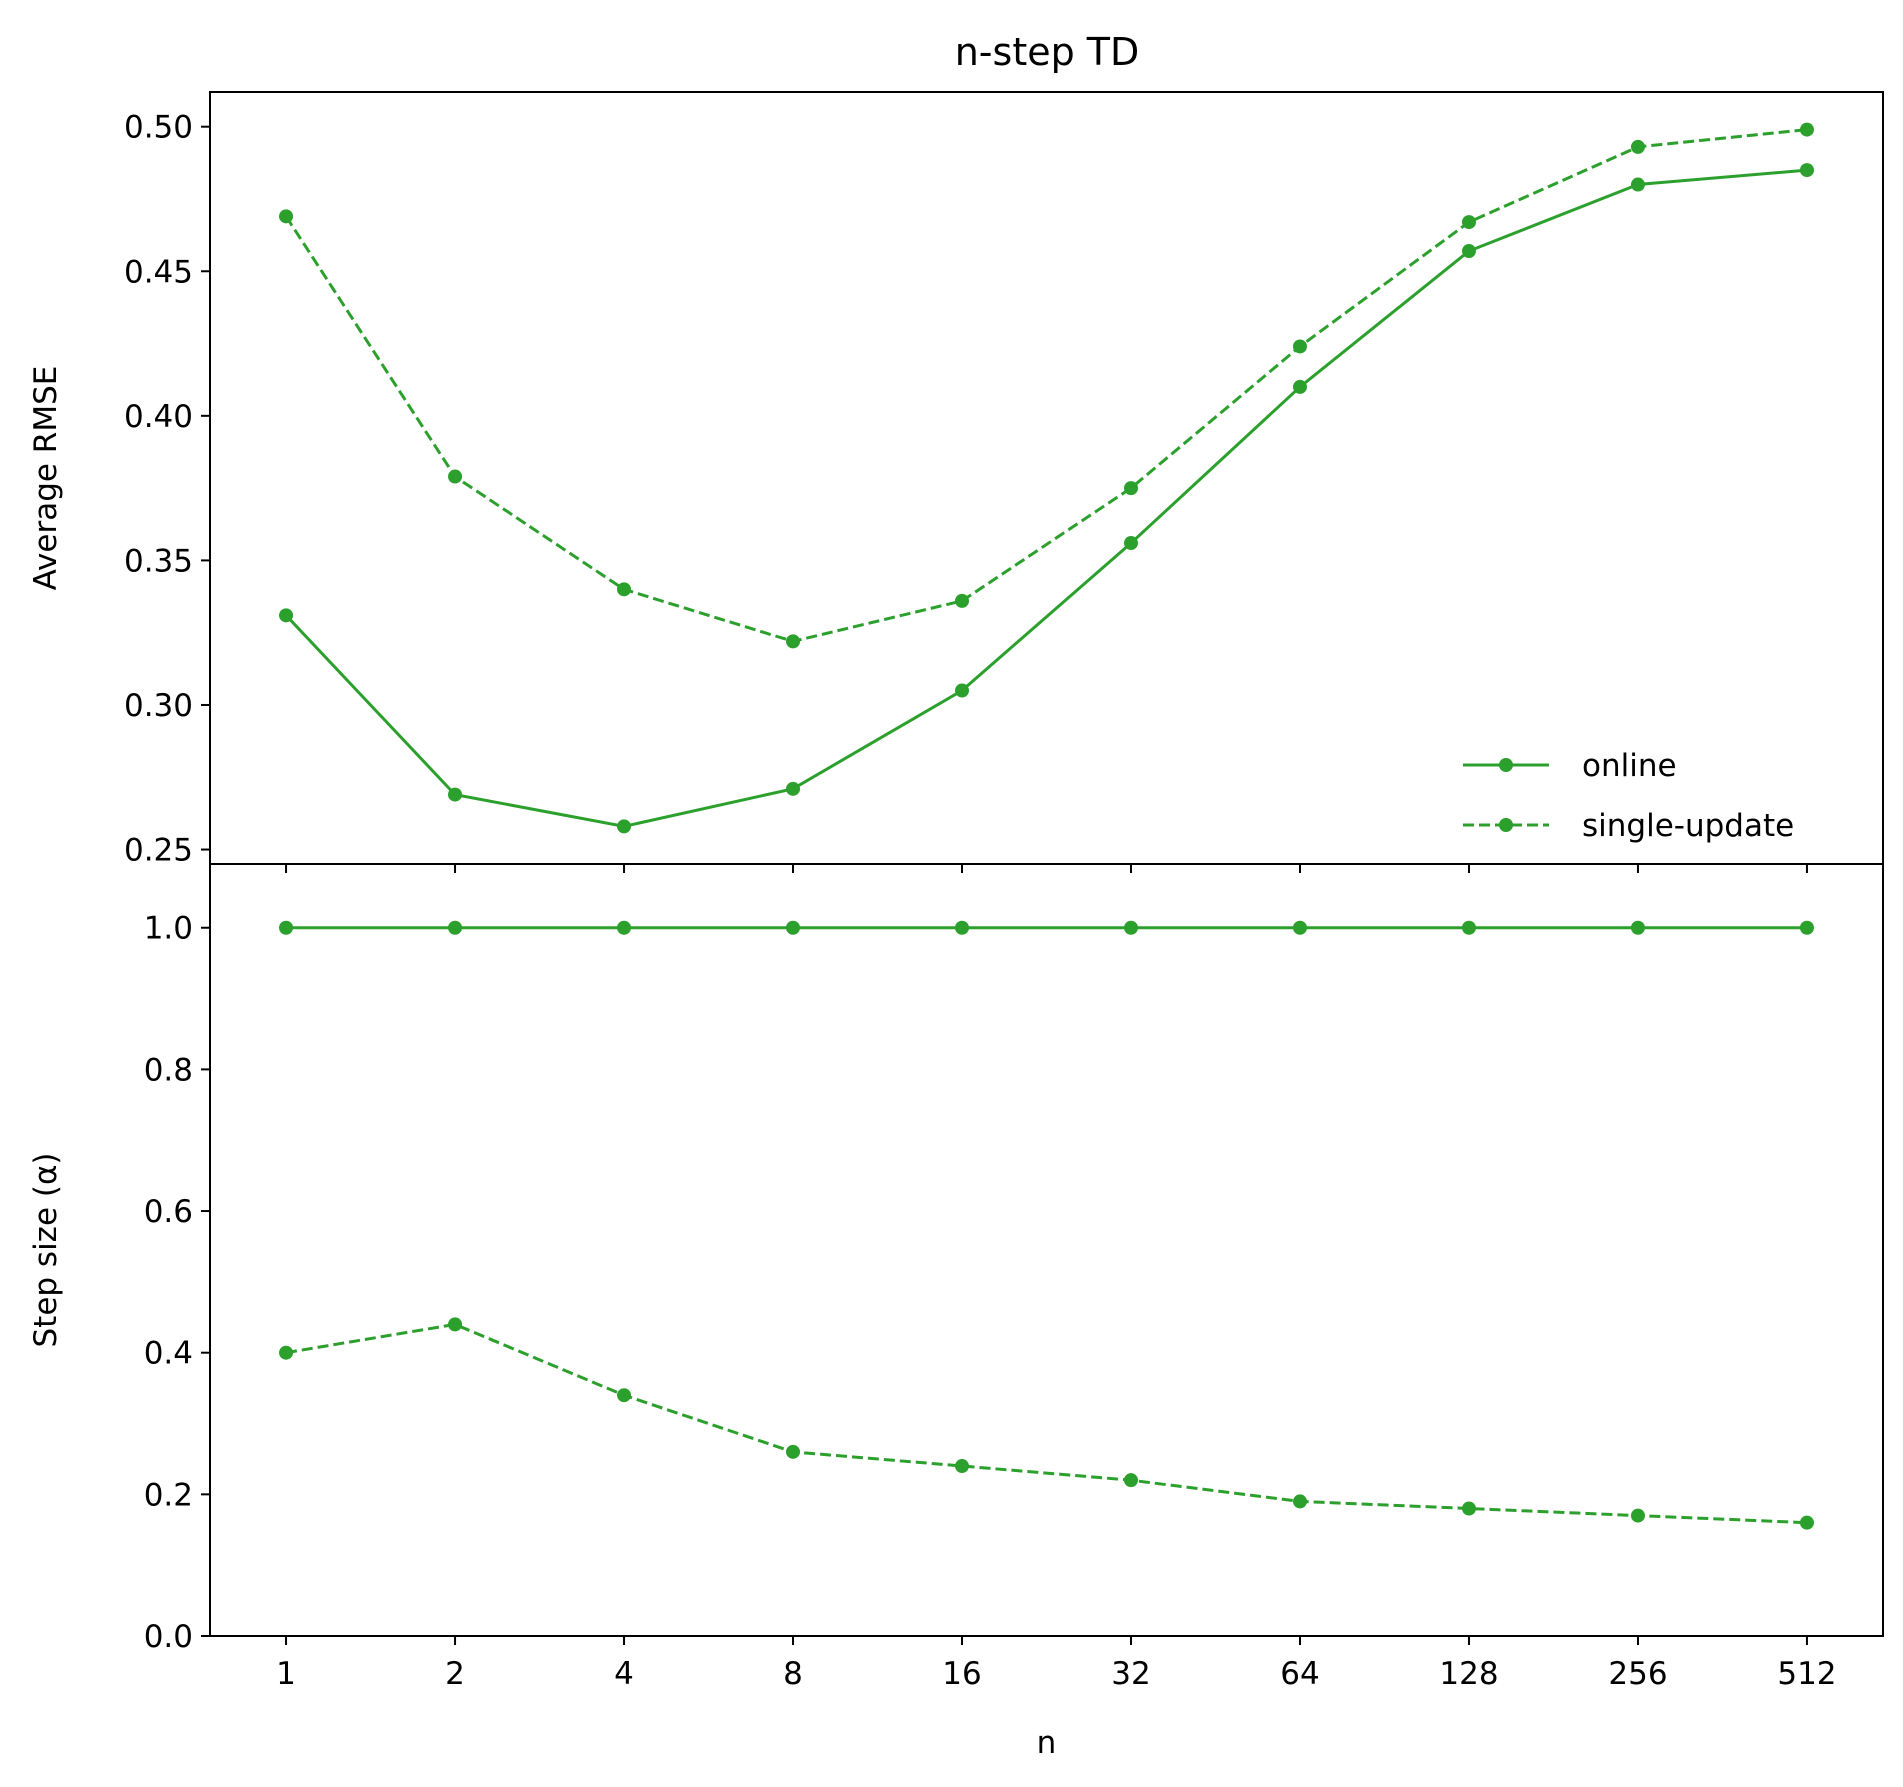 The image size is (1903, 1787). Describe the element at coordinates (1506, 765) in the screenshot. I see `legend-marker-online` at that location.